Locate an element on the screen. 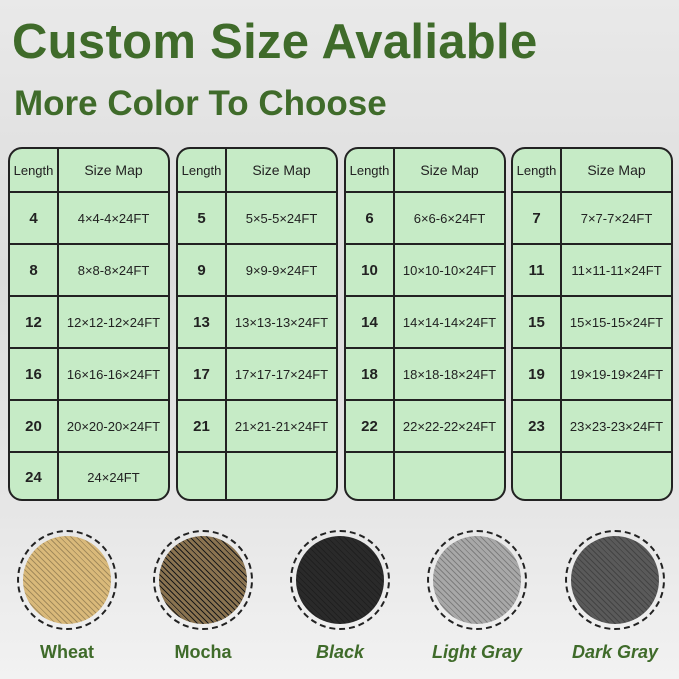 This screenshot has height=679, width=679. swatch-wheat is located at coordinates (67, 580).